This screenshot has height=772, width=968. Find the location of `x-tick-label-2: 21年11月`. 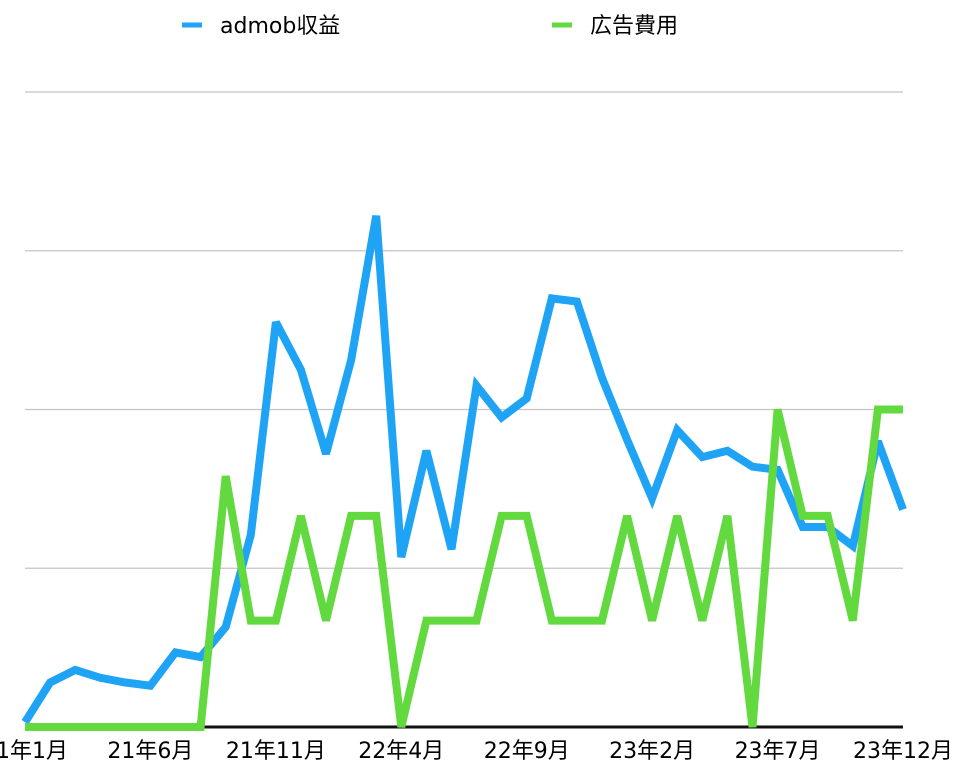

x-tick-label-2: 21年11月 is located at coordinates (276, 751).